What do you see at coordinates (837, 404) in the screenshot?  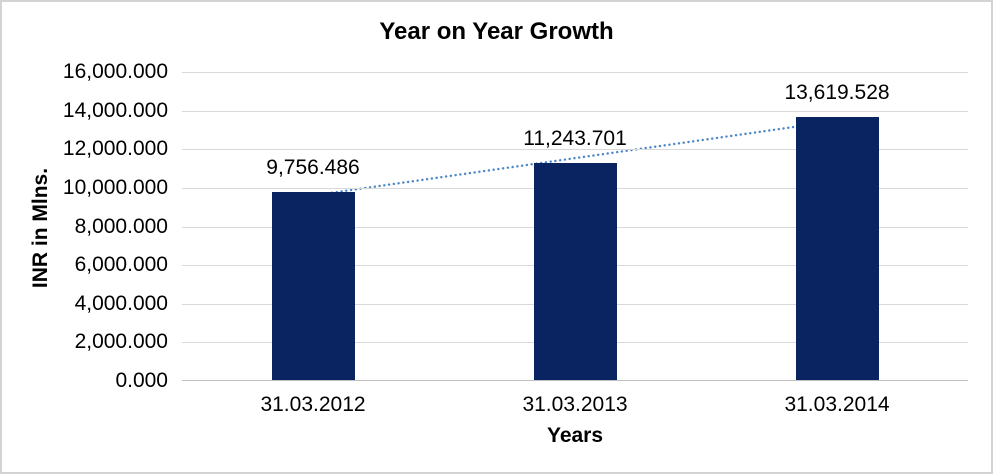 I see `x-tick-label: 31.03.2014` at bounding box center [837, 404].